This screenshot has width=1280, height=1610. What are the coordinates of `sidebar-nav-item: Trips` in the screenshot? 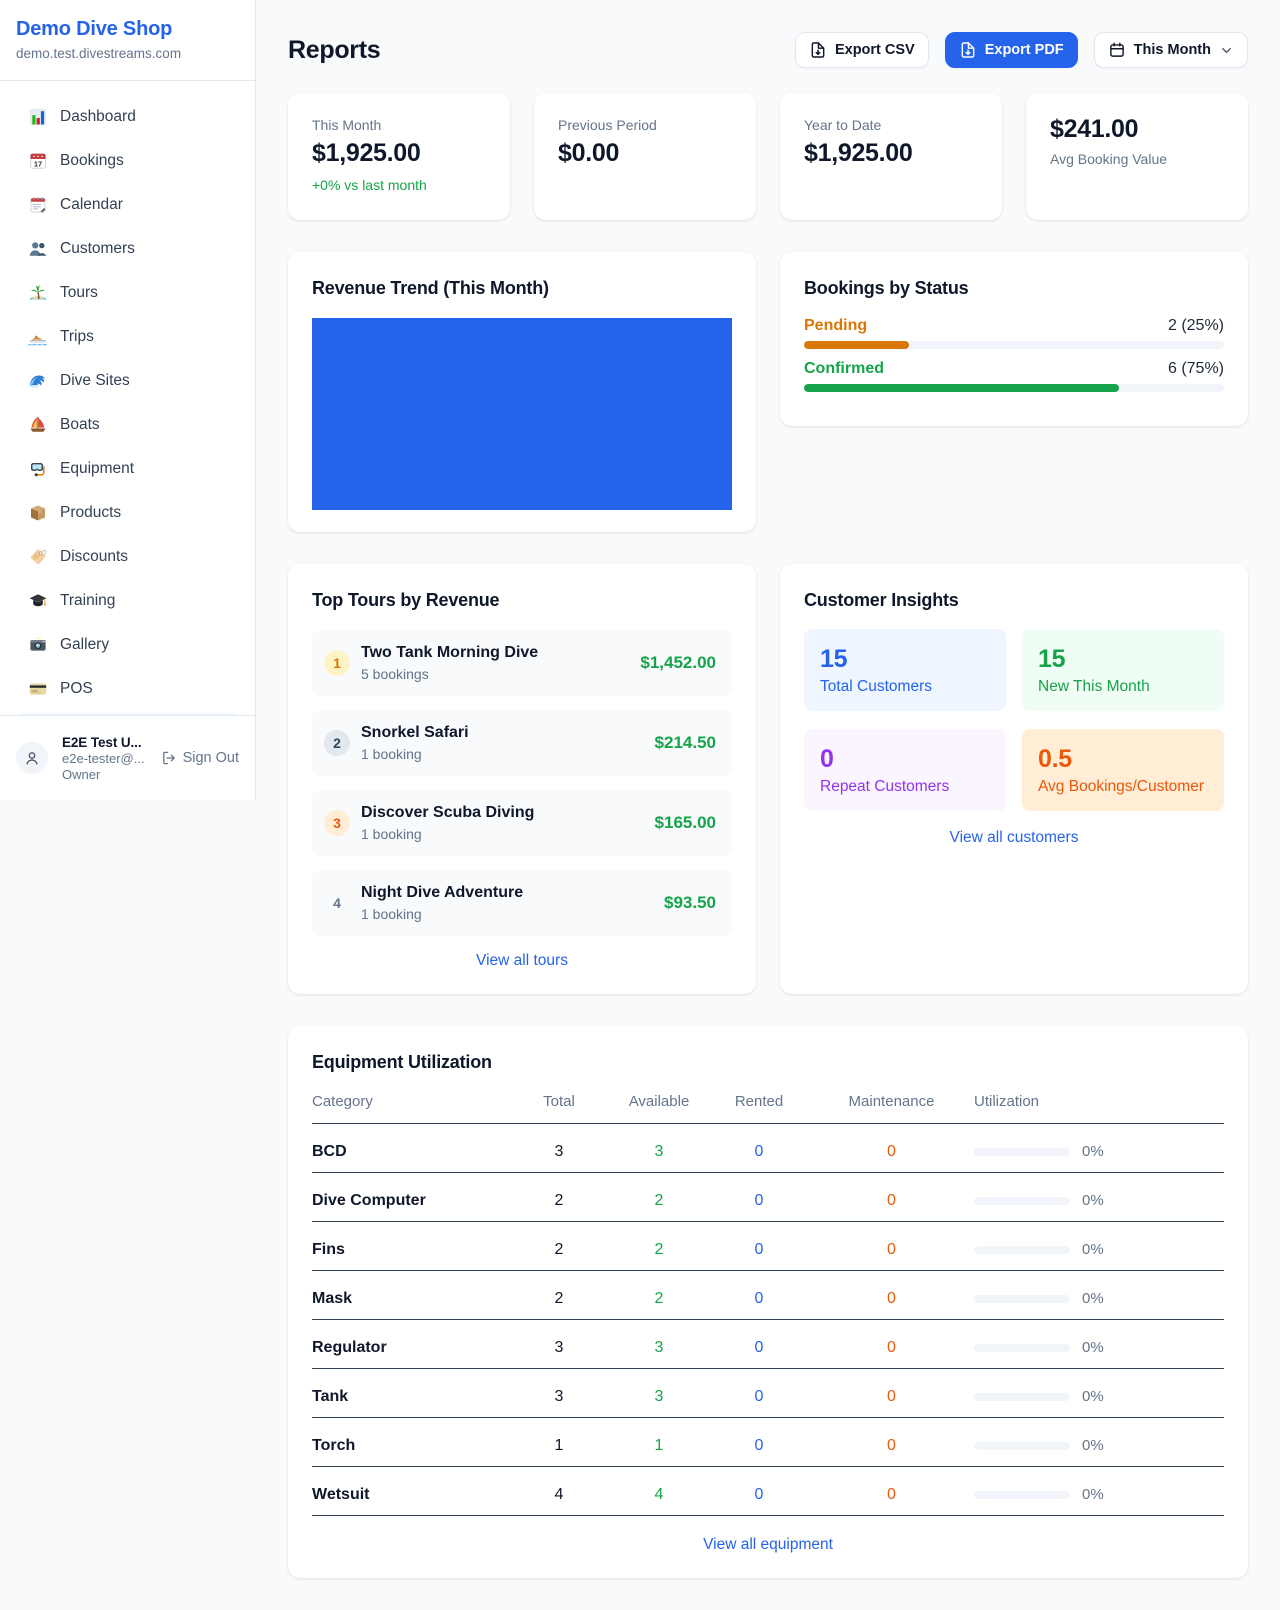 It's located at (127, 337).